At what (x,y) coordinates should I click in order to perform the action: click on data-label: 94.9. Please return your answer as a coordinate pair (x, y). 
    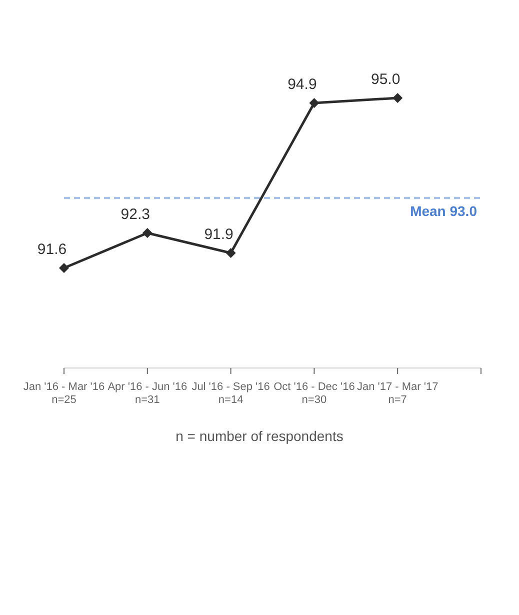
    Looking at the image, I should click on (302, 84).